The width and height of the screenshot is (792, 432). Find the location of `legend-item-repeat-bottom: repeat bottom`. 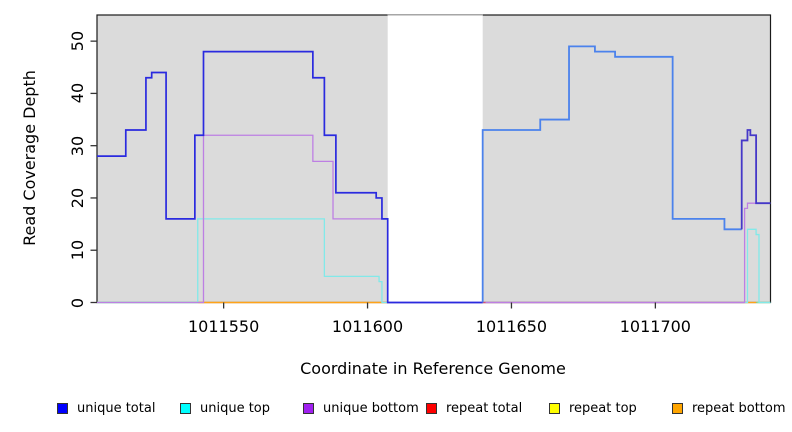

legend-item-repeat-bottom: repeat bottom is located at coordinates (729, 408).